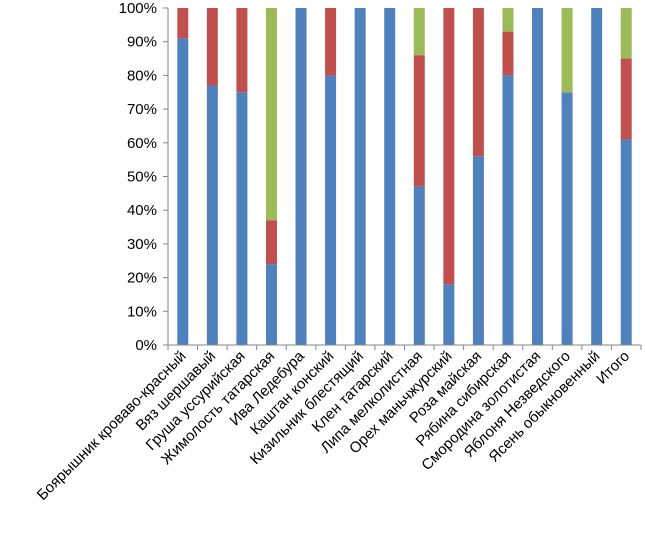  I want to click on y-tick-label: 100%, so click(138, 8).